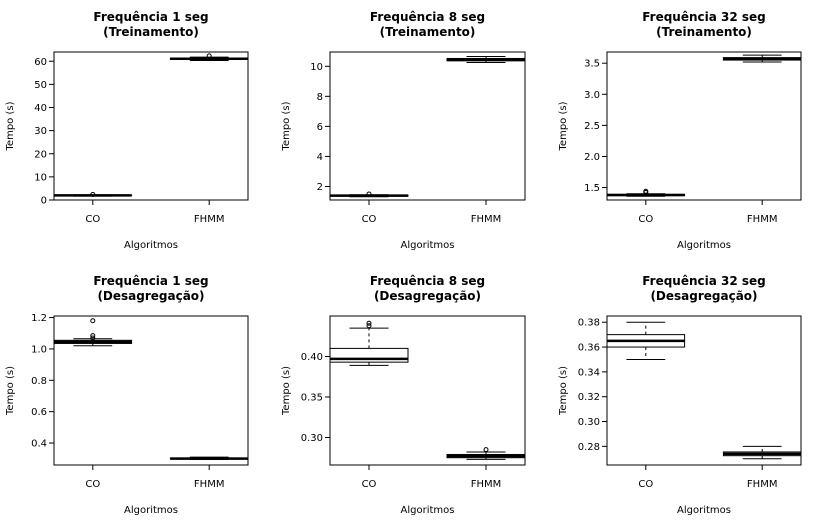 The image size is (829, 530). What do you see at coordinates (320, 97) in the screenshot?
I see `y-tick-label: 8` at bounding box center [320, 97].